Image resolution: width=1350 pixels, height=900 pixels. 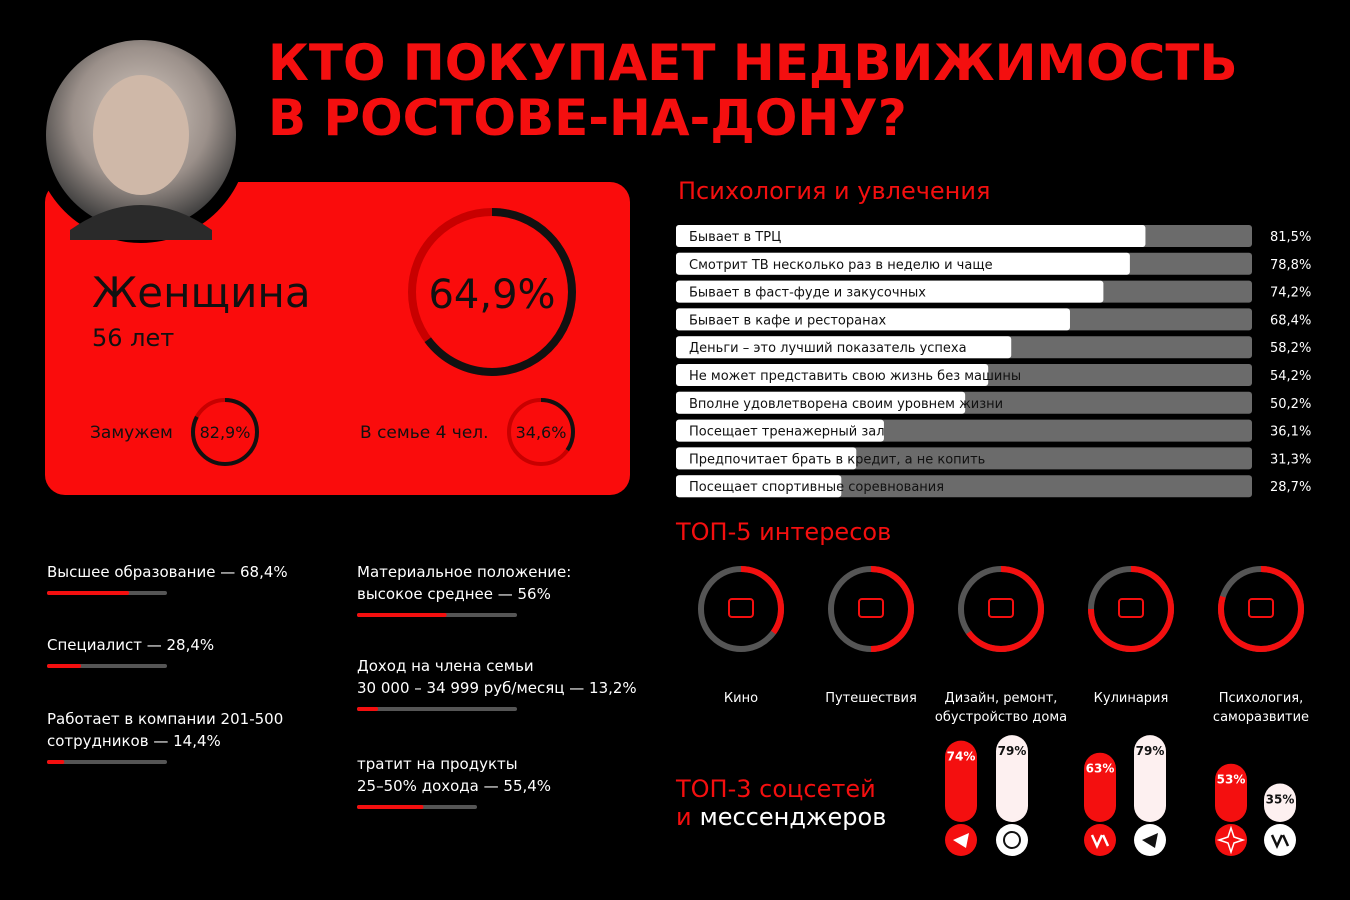 I want to click on small-stat-label: 34,6%, so click(x=541, y=432).